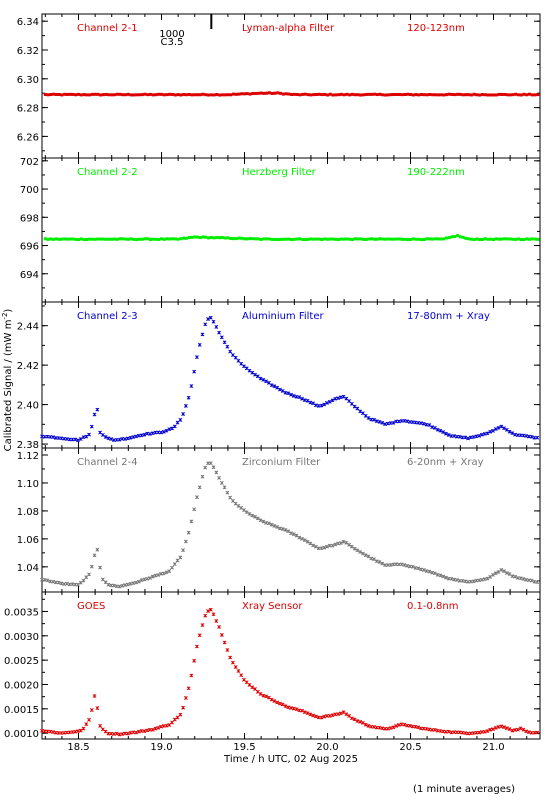  I want to click on y-tick-label: 2.40, so click(28, 406).